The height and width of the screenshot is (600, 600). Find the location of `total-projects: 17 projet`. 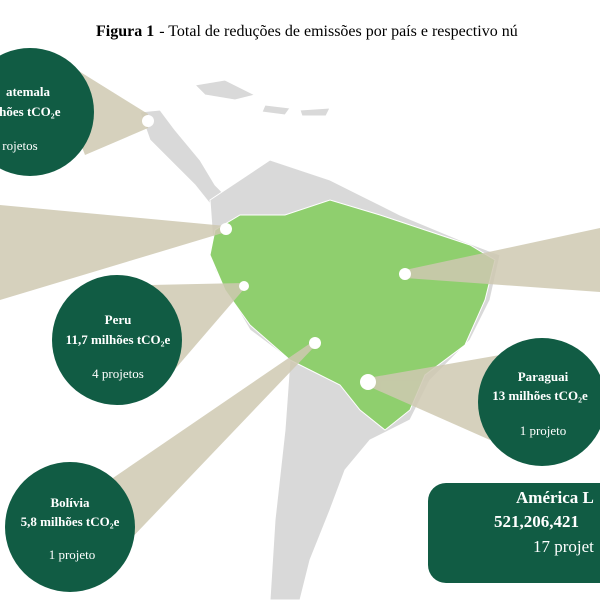

total-projects: 17 projet is located at coordinates (563, 546).